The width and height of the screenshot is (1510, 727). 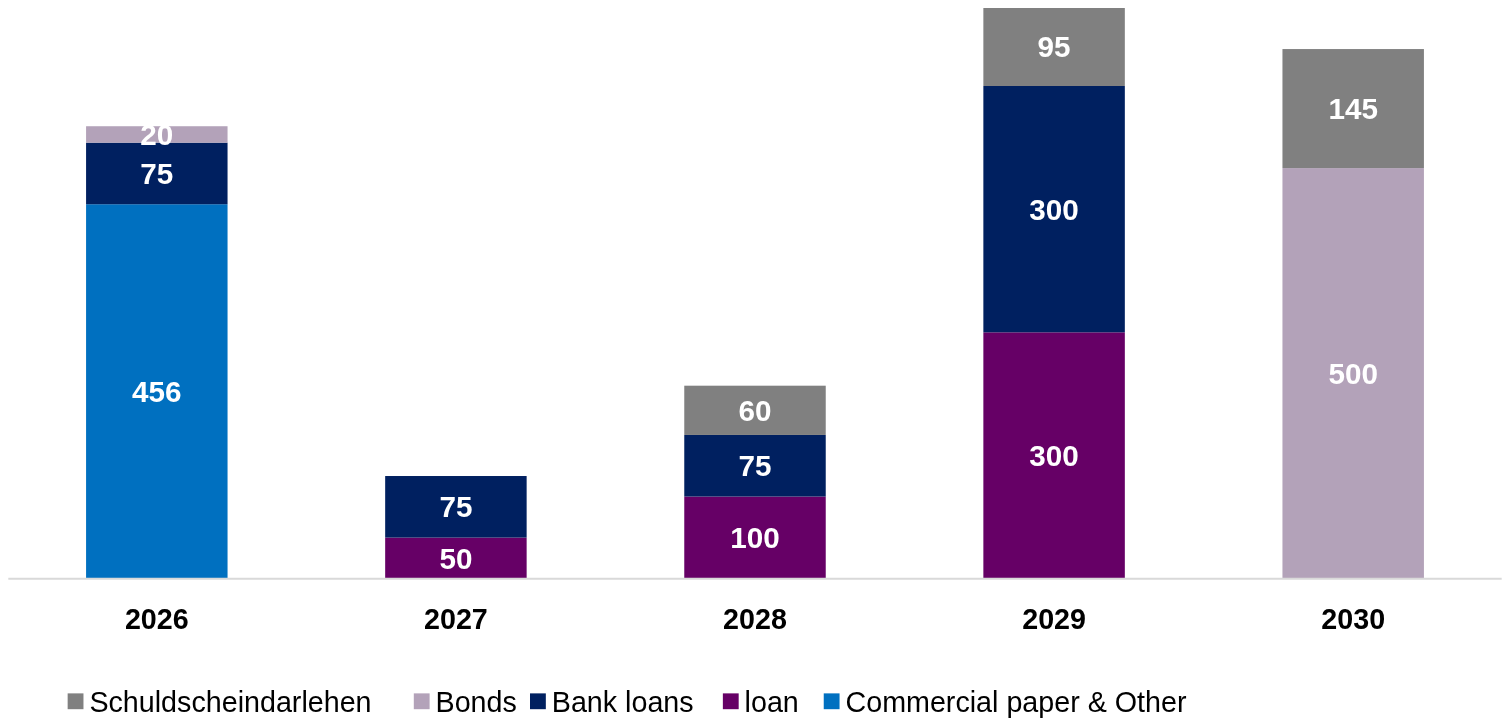 I want to click on x-tick-label: 2028, so click(x=755, y=619).